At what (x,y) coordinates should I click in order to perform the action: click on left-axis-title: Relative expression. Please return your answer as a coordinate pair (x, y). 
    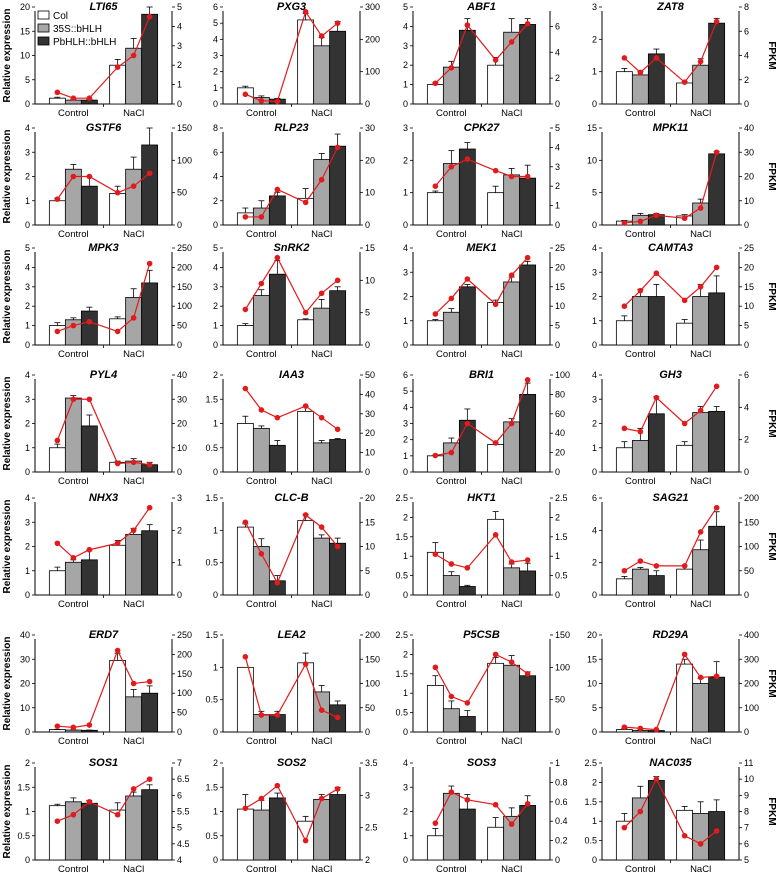
    Looking at the image, I should click on (7, 56).